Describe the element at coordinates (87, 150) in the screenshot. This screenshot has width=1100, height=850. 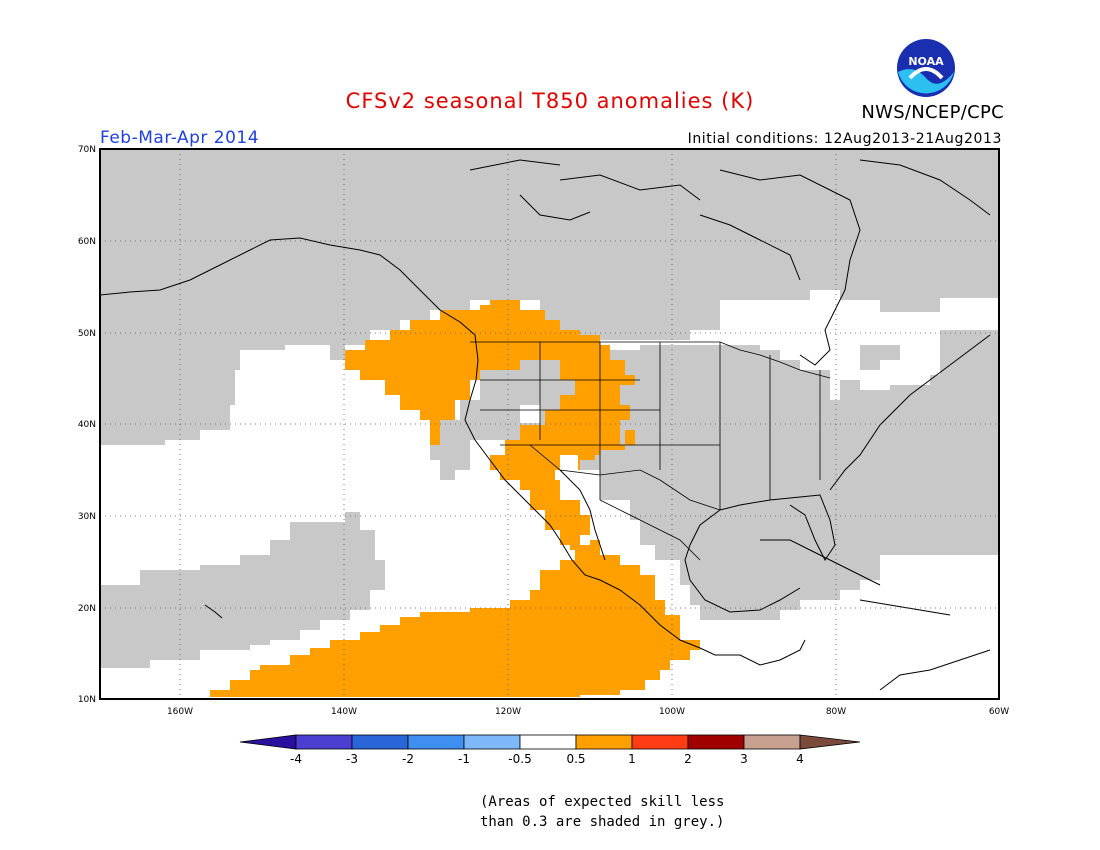
I see `lat-label-70n: 70N` at that location.